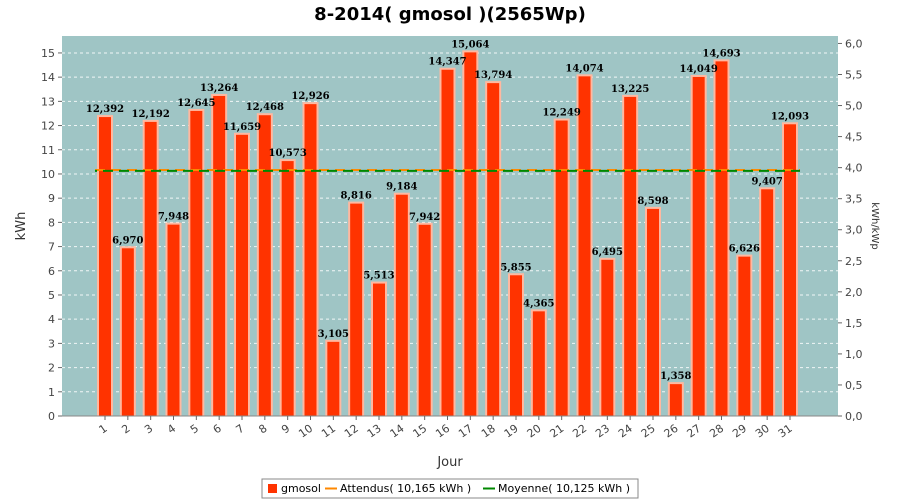 This screenshot has width=900, height=500. Describe the element at coordinates (625, 431) in the screenshot. I see `x-tick-label: 24` at that location.